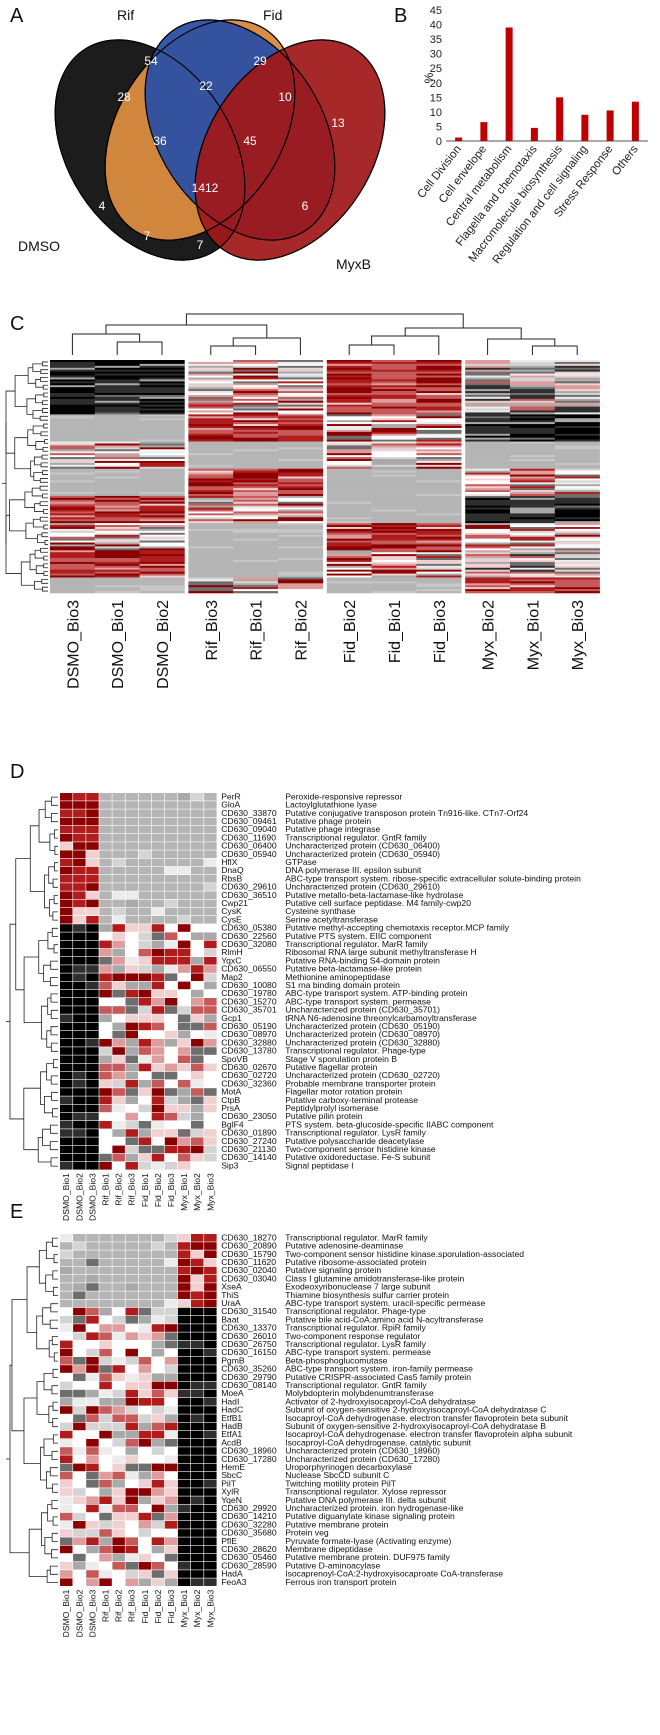 This screenshot has width=660, height=1735. What do you see at coordinates (353, 264) in the screenshot?
I see `venn-label-myxb: MyxB` at bounding box center [353, 264].